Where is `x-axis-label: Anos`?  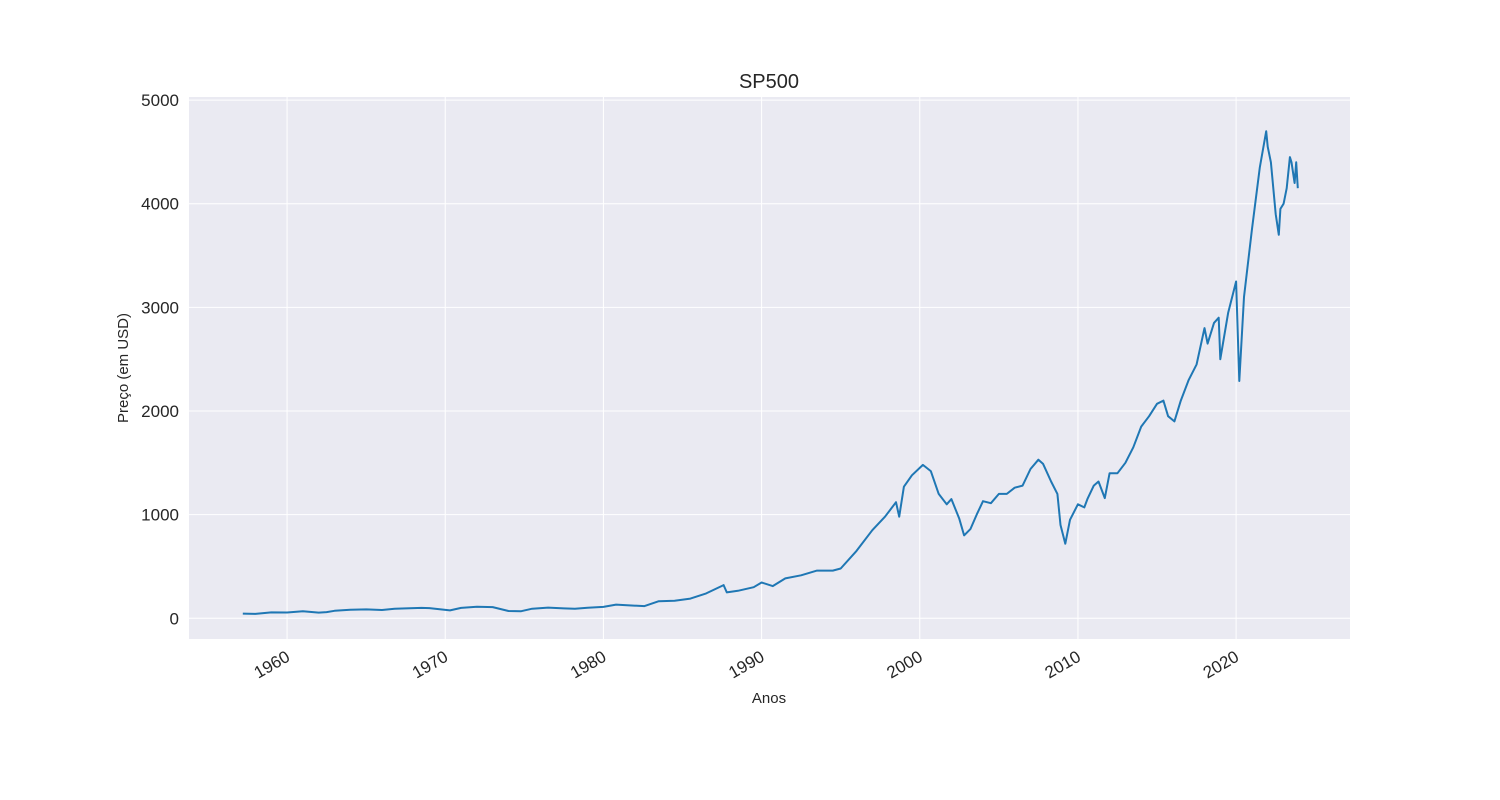
x-axis-label: Anos is located at coordinates (769, 698).